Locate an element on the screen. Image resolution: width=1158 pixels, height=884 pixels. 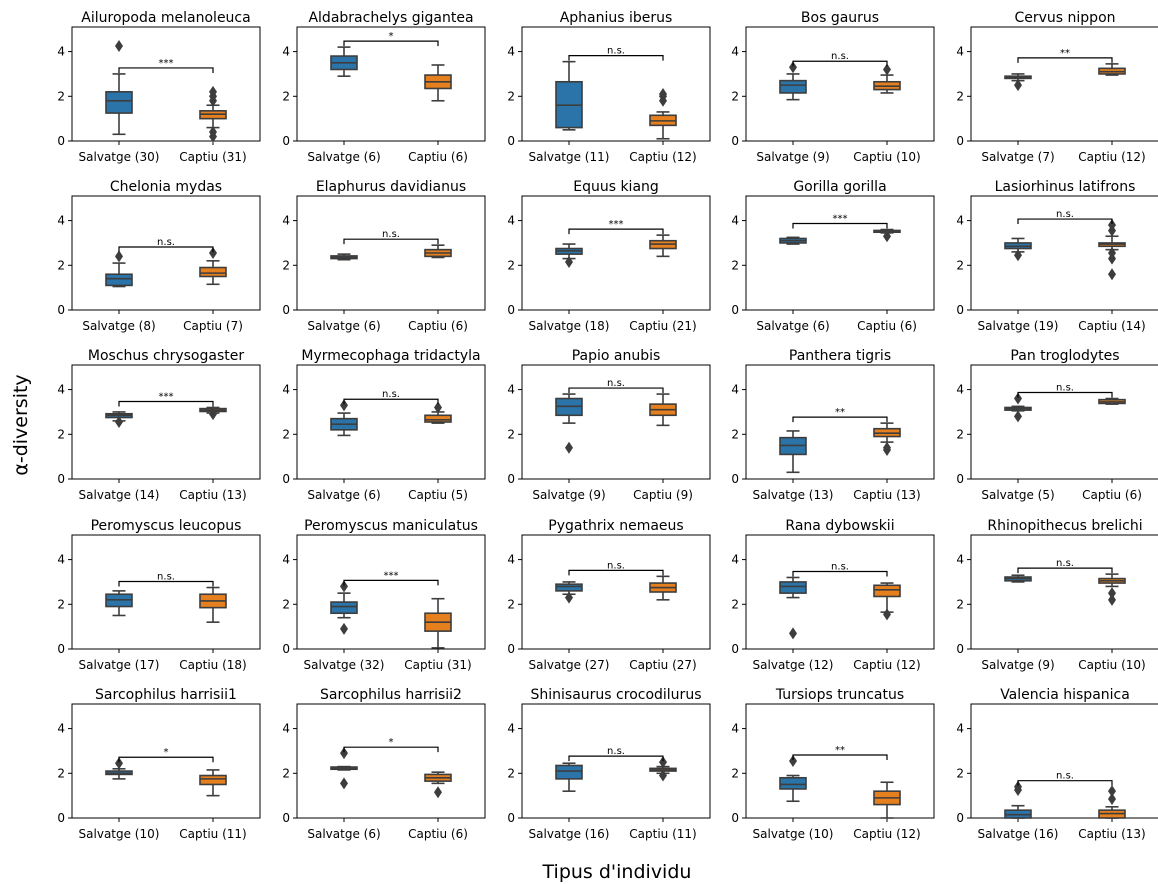
panel-title: Chelonia mydas is located at coordinates (166, 187).